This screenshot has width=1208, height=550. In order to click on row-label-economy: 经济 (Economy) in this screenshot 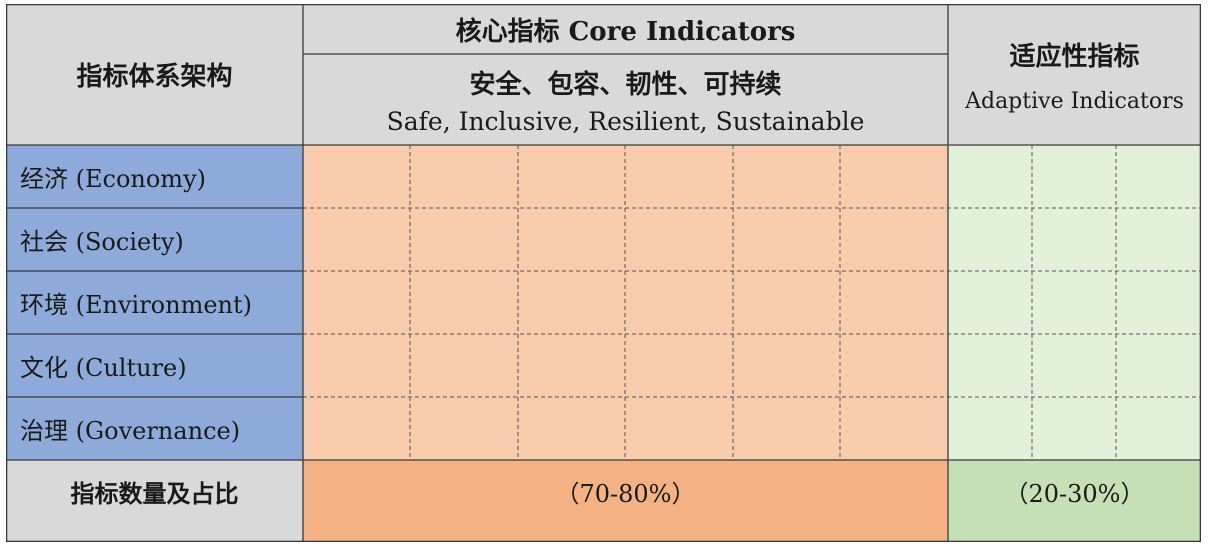, I will do `click(154, 176)`.